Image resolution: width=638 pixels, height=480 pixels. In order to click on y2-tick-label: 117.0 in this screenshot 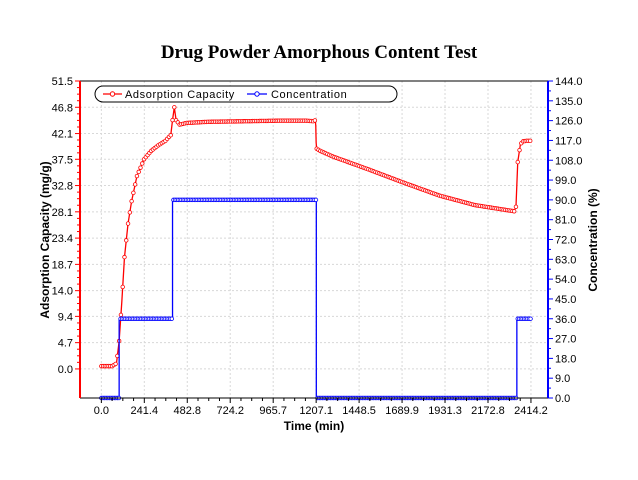, I will do `click(568, 141)`.